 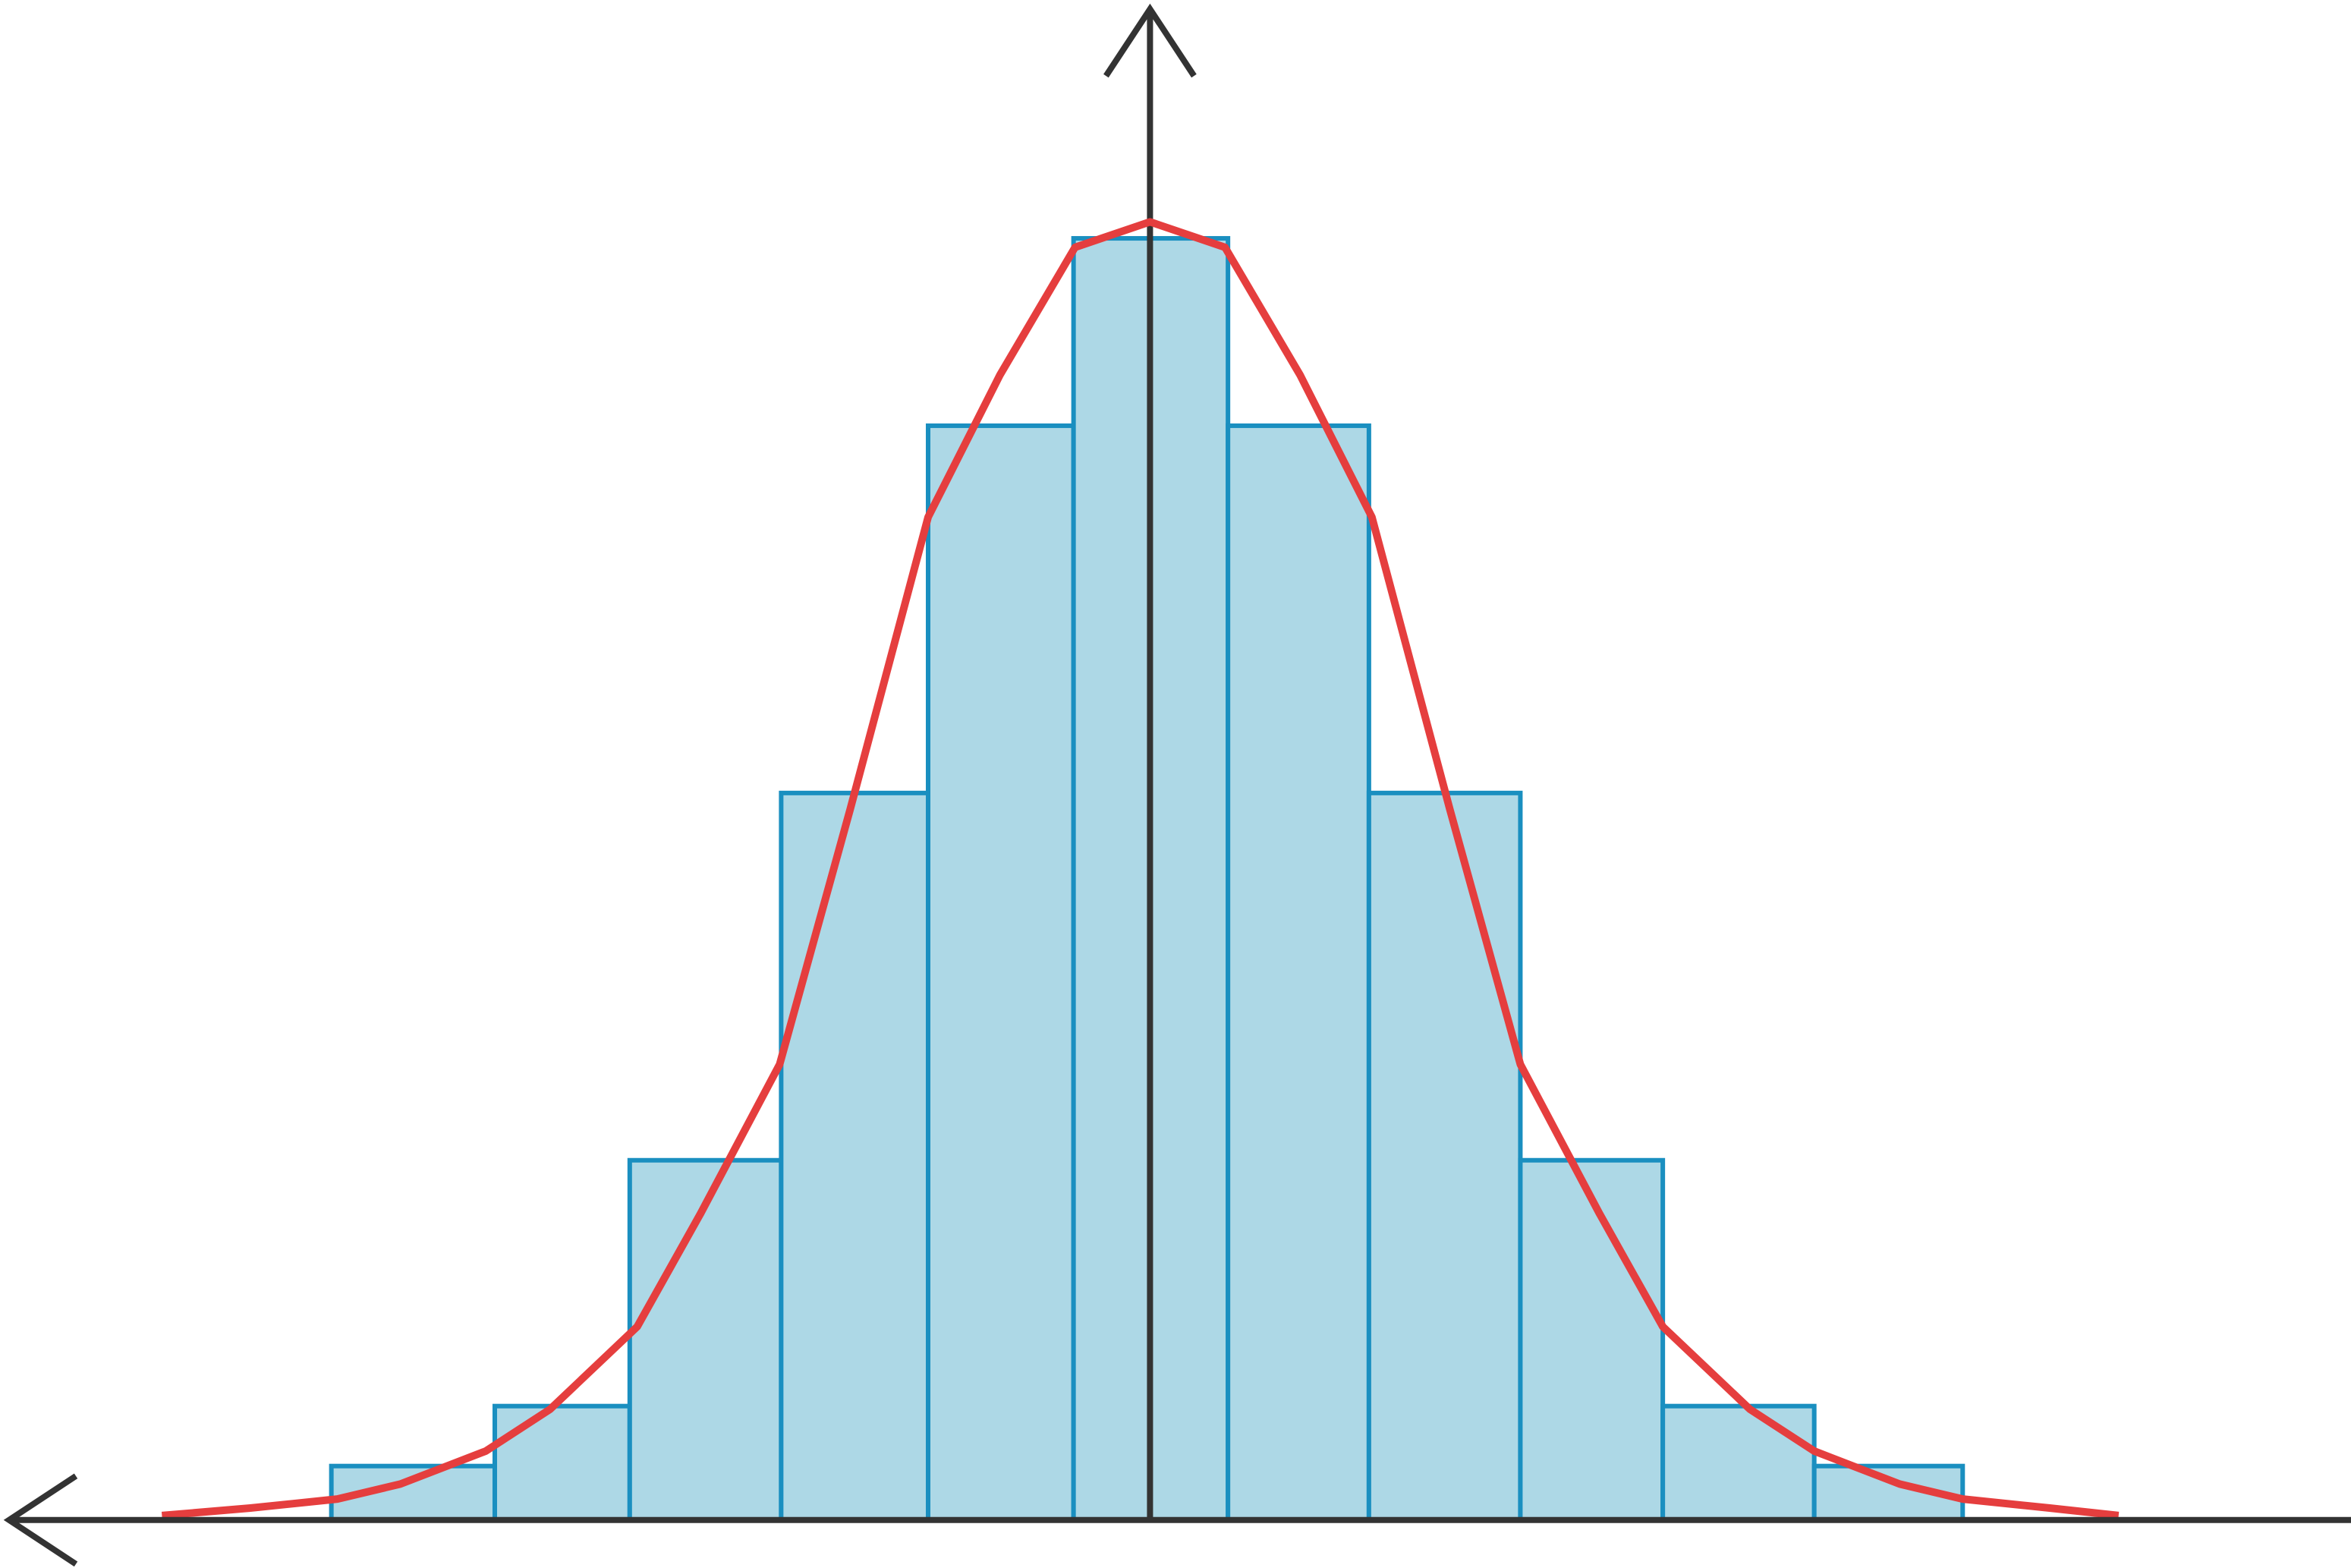 What do you see at coordinates (1150, 40) in the screenshot?
I see `y-axis-arrow` at bounding box center [1150, 40].